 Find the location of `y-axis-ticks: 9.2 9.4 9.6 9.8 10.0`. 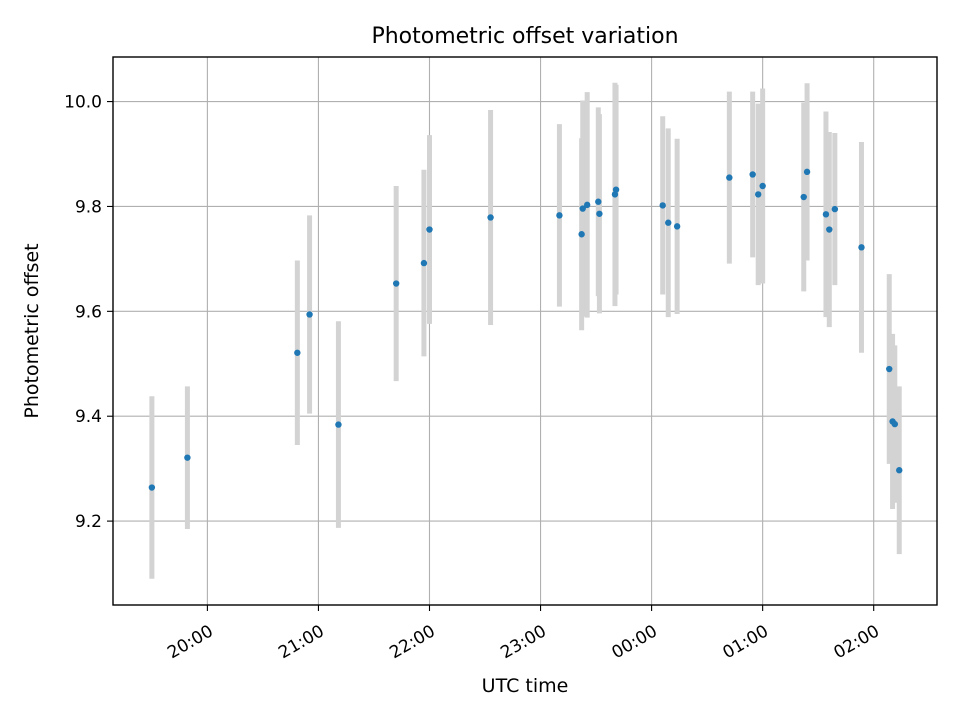

y-axis-ticks: 9.2 9.4 9.6 9.8 10.0 is located at coordinates (88, 312).